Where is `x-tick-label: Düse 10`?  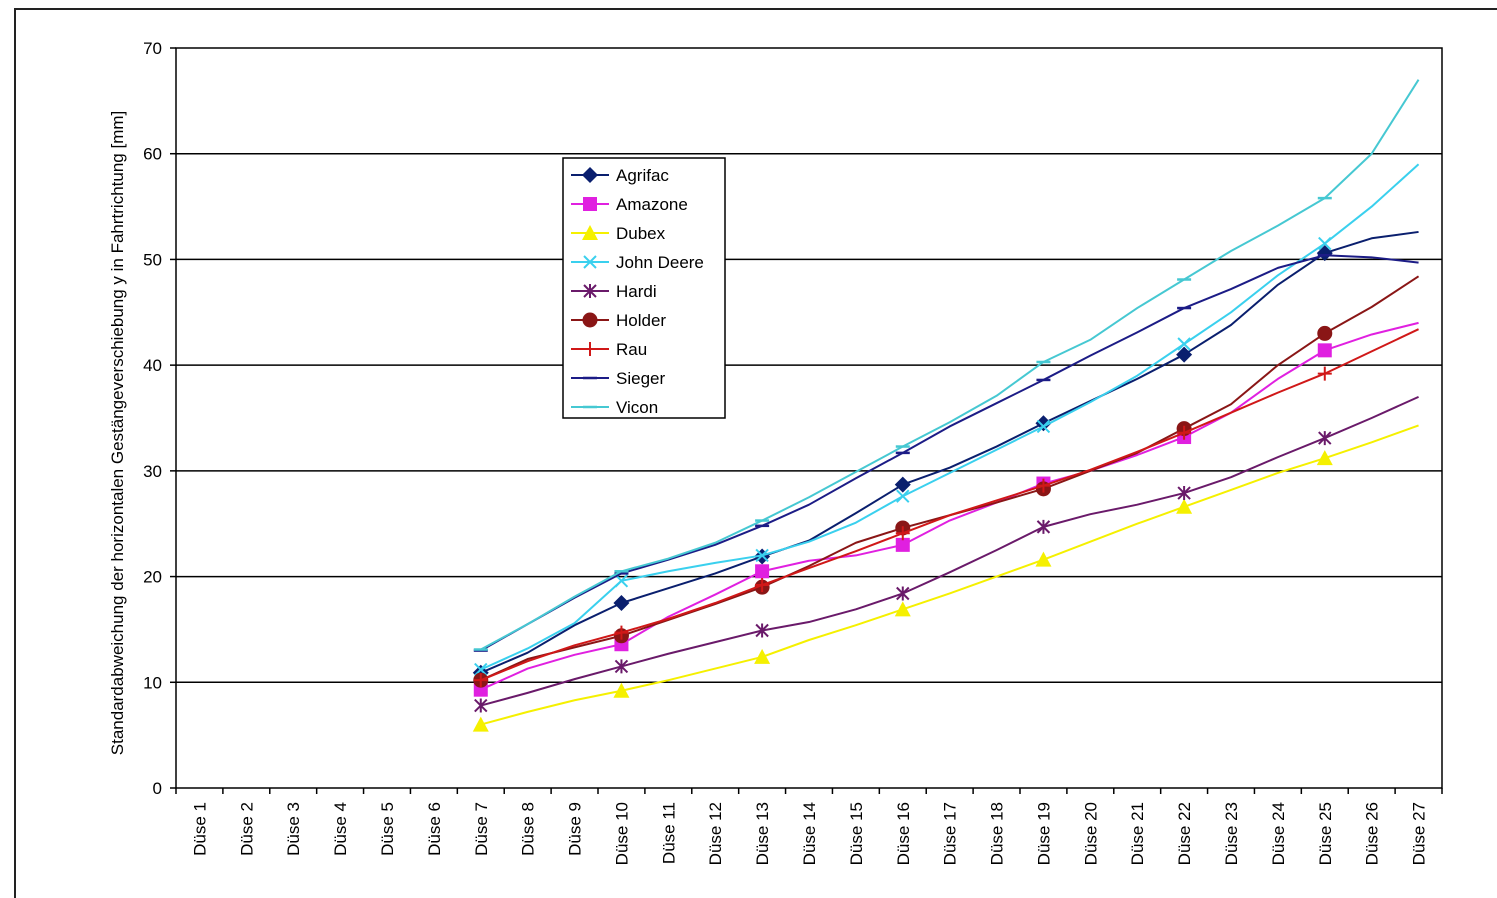 x-tick-label: Düse 10 is located at coordinates (621, 833).